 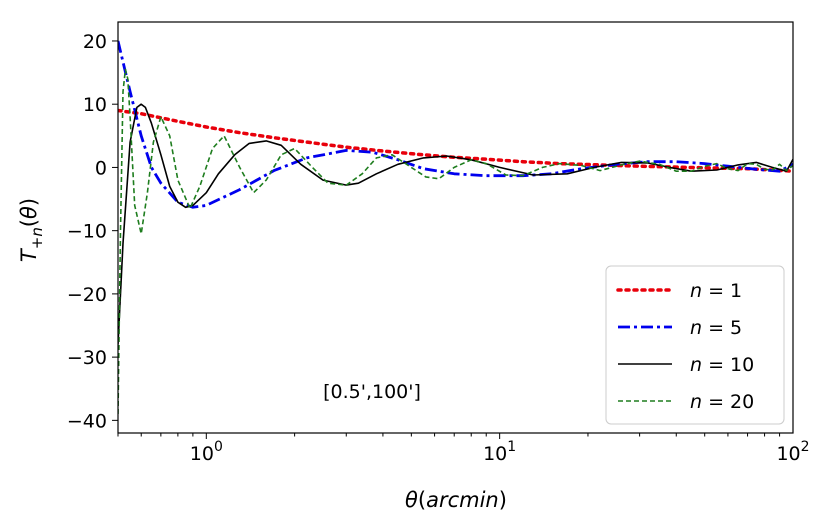 What do you see at coordinates (87, 295) in the screenshot?
I see `y-tick-label: −20` at bounding box center [87, 295].